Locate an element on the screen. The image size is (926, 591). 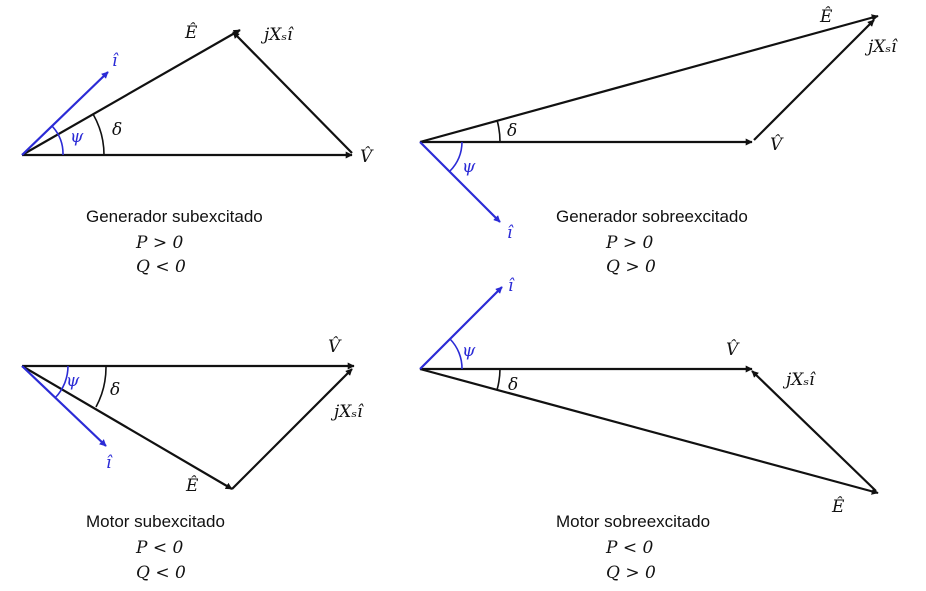
panel-title: Motor subexcitado is located at coordinates (155, 521).